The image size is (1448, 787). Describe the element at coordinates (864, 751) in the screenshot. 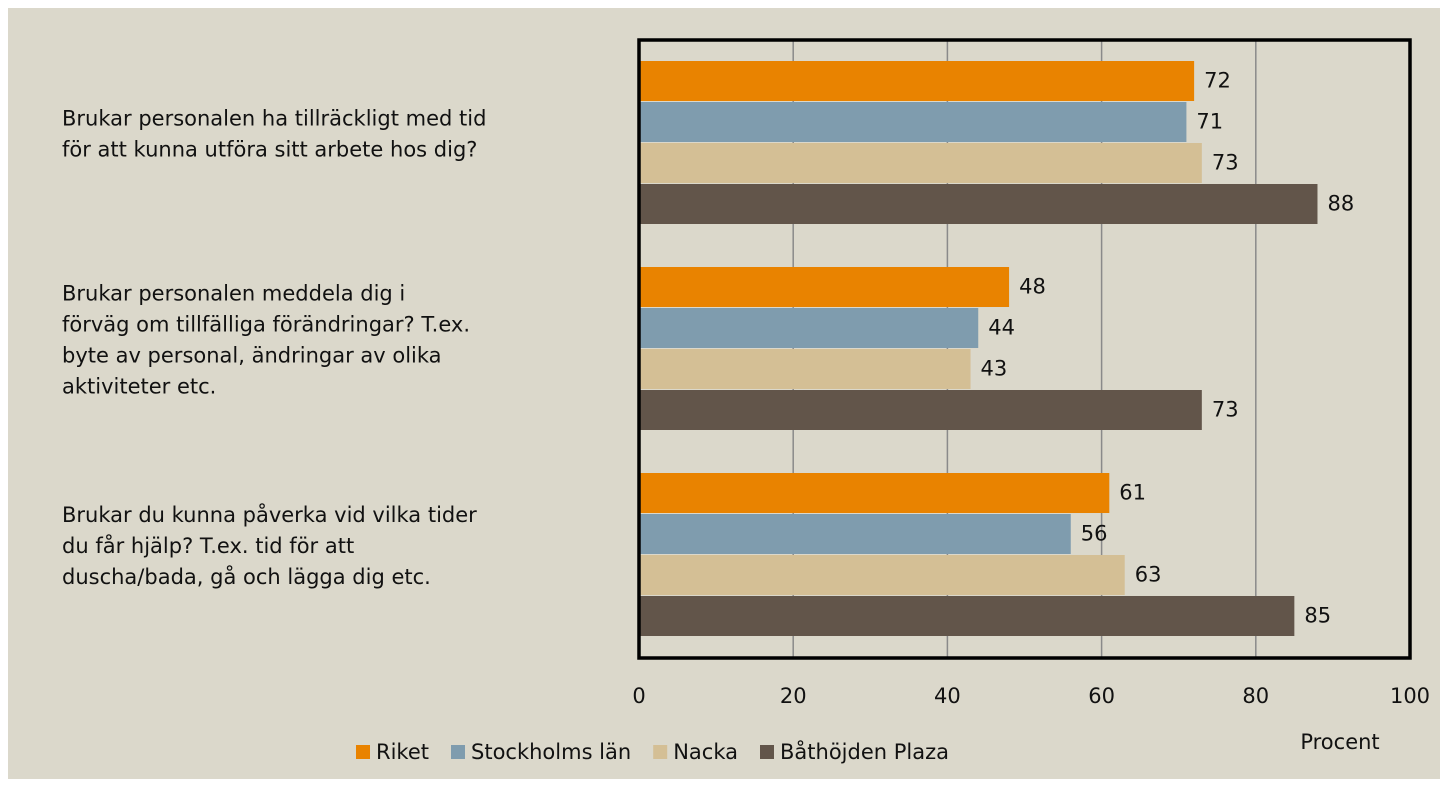

I see `legend-label: Båthöjden Plaza` at that location.